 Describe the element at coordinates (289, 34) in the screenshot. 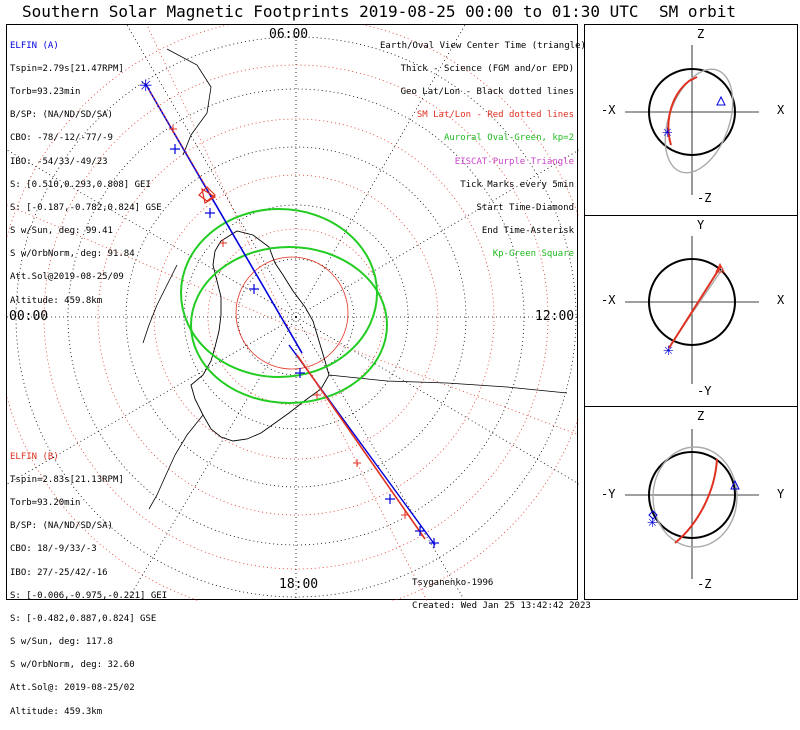

I see `time-label-top: 06:00` at that location.